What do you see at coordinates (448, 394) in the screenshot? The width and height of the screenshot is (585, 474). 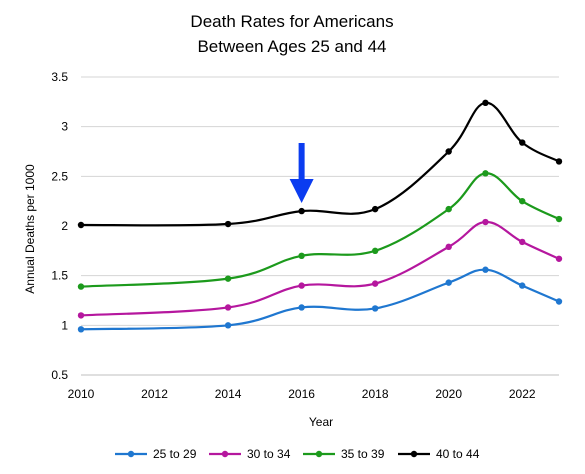 I see `x-tick-label: 2020` at bounding box center [448, 394].